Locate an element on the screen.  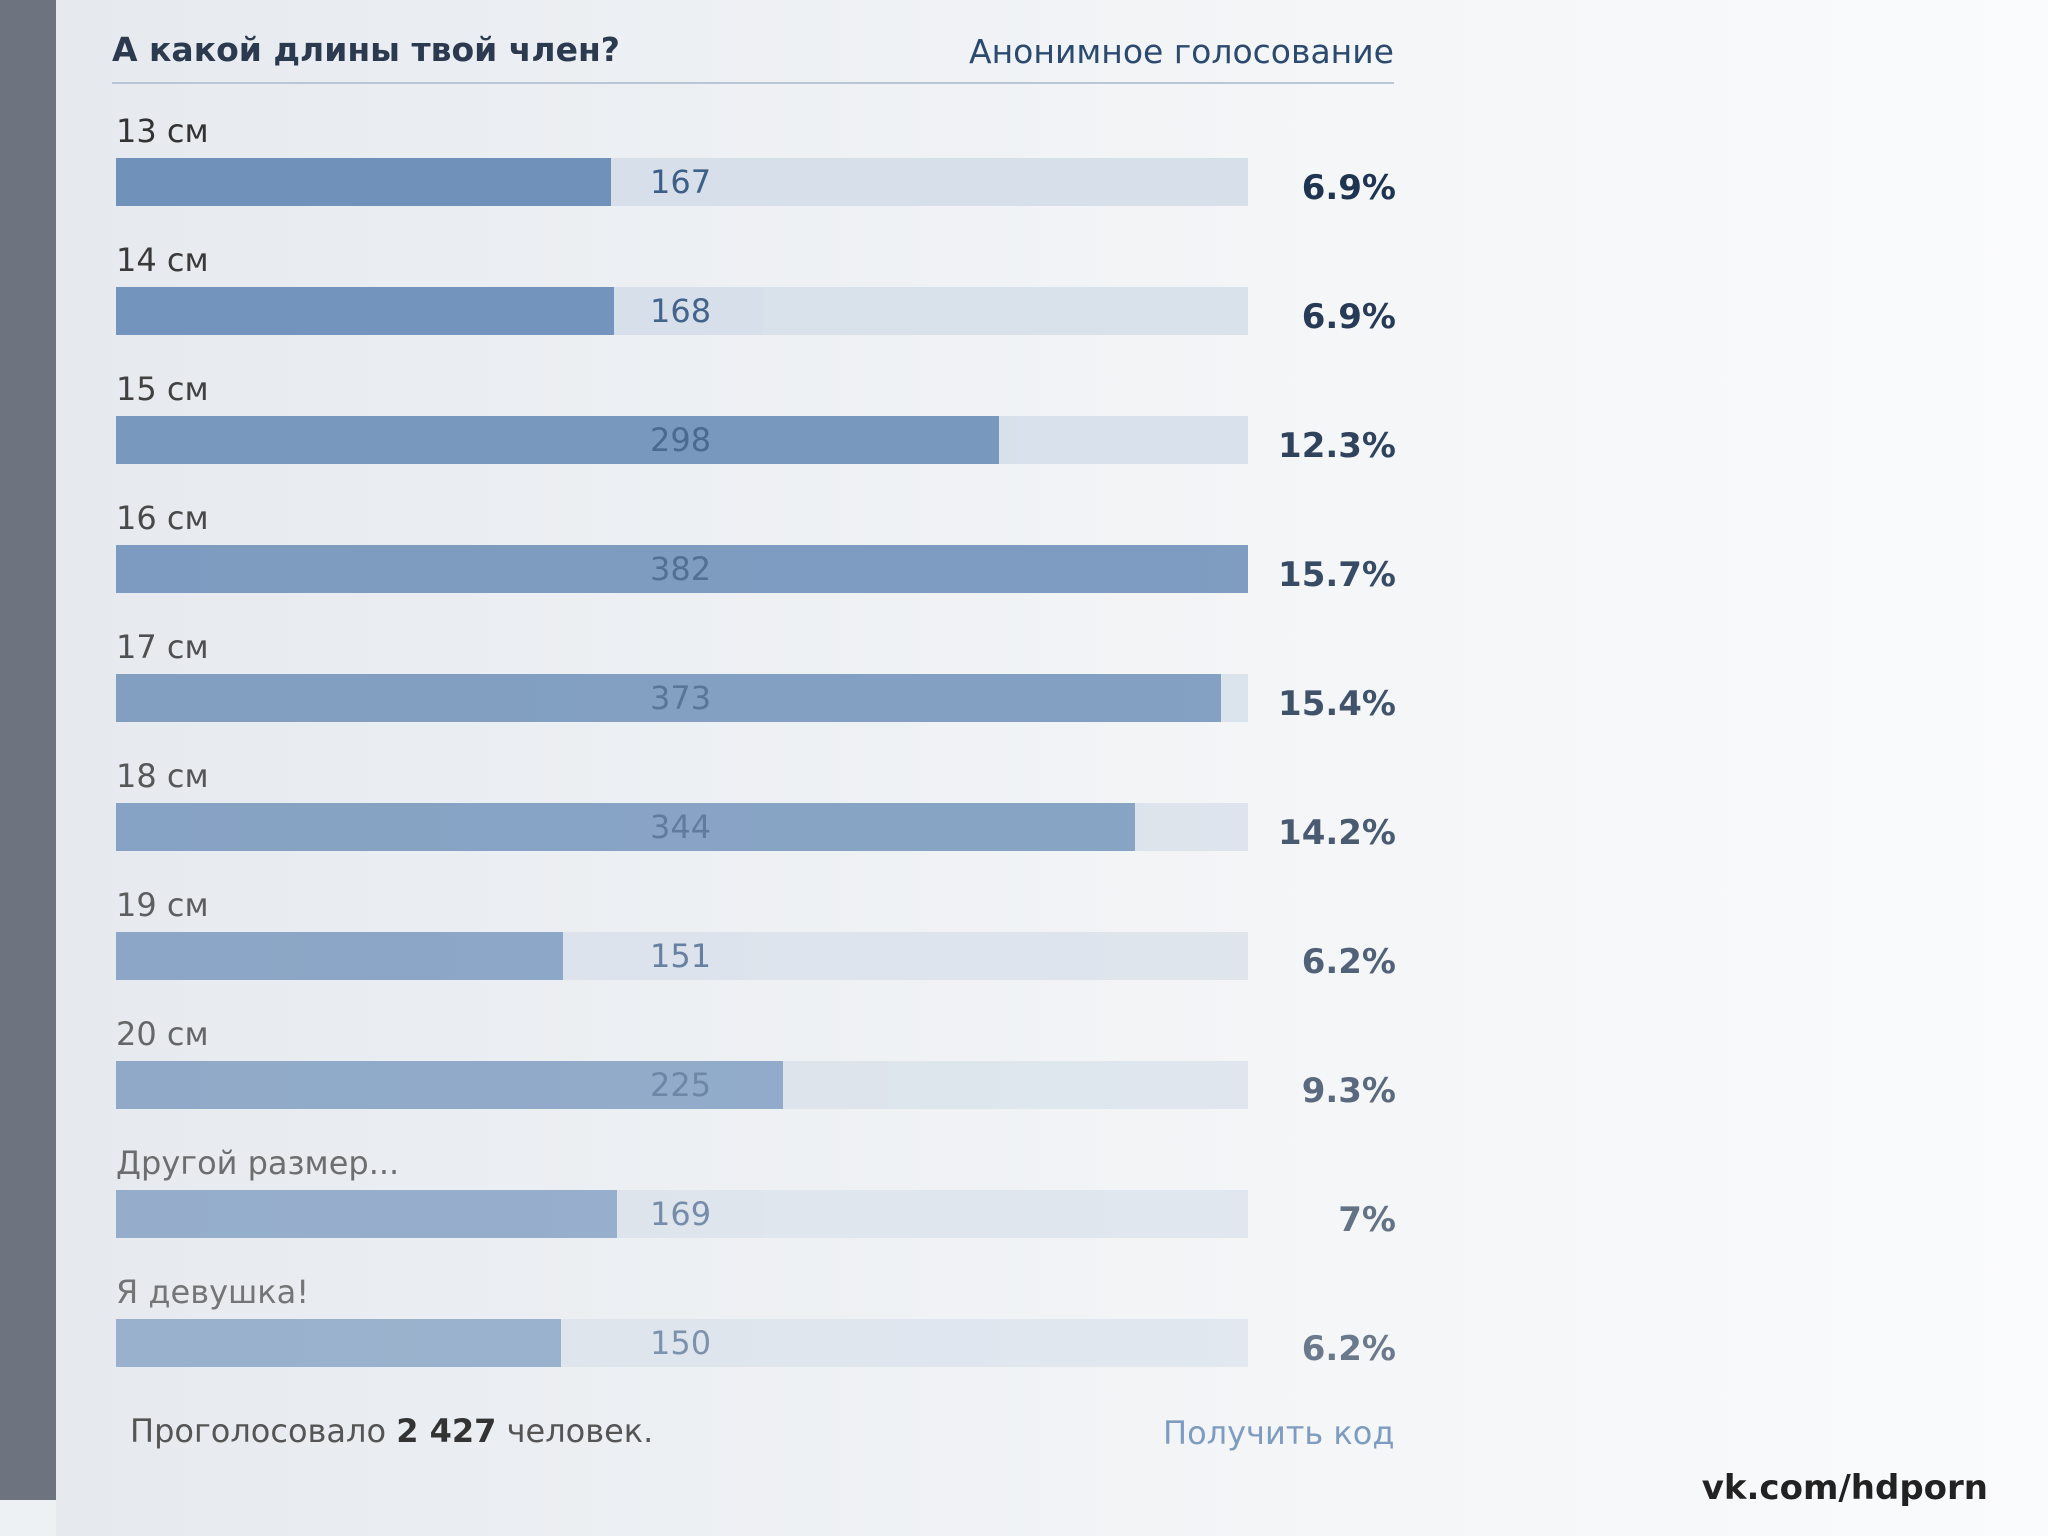
poll-option: 18 см 344 14.2% is located at coordinates (756, 822).